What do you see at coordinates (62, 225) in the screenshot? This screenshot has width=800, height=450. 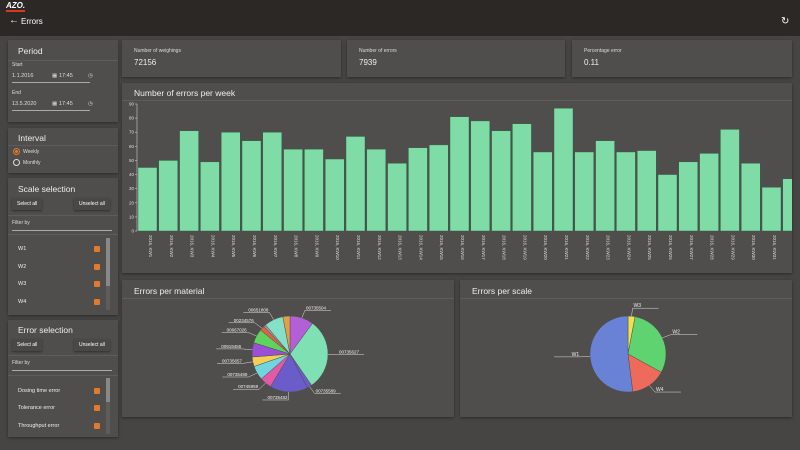 I see `scale-filter-input: Filter by` at bounding box center [62, 225].